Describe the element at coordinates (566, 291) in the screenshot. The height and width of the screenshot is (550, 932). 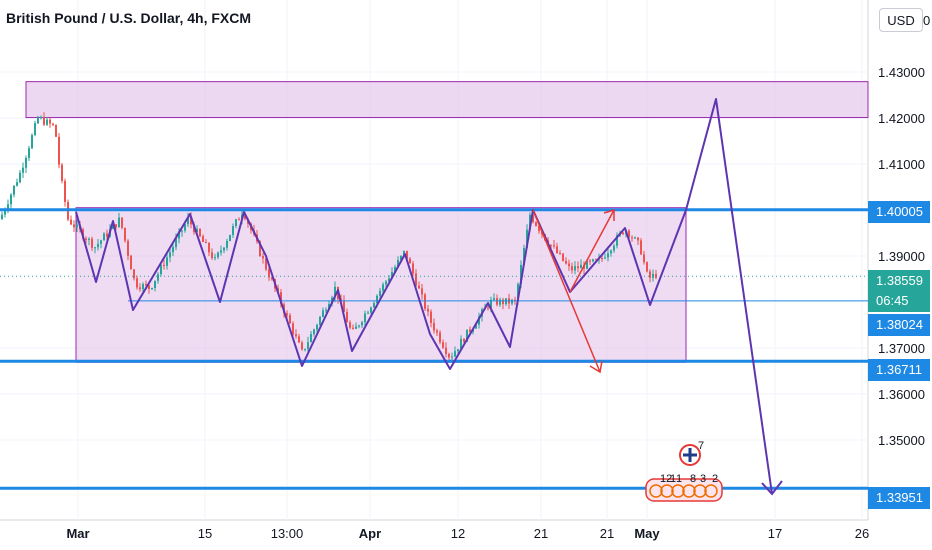
I see `red-arrow-down` at that location.